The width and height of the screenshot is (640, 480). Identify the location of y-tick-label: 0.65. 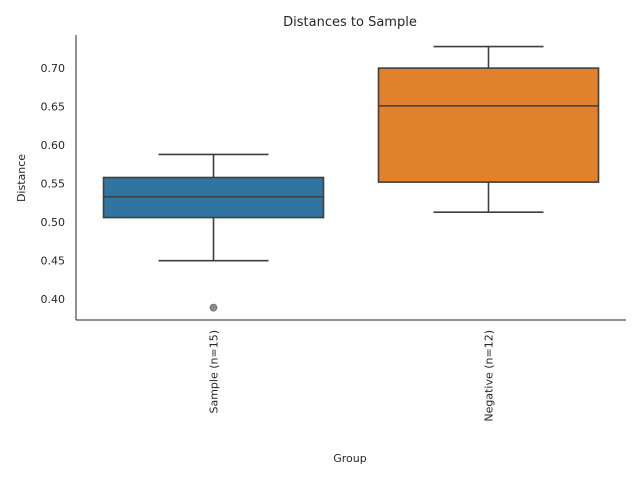
(53, 107).